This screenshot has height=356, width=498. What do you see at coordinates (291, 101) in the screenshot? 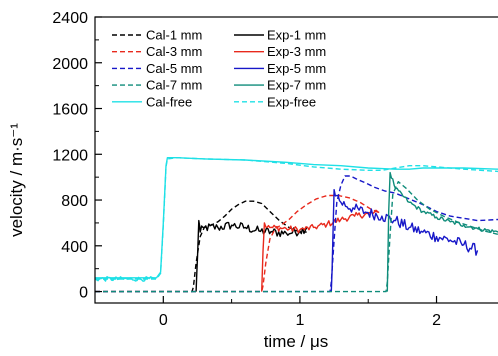
I see `legend-label: Exp-free` at bounding box center [291, 101].